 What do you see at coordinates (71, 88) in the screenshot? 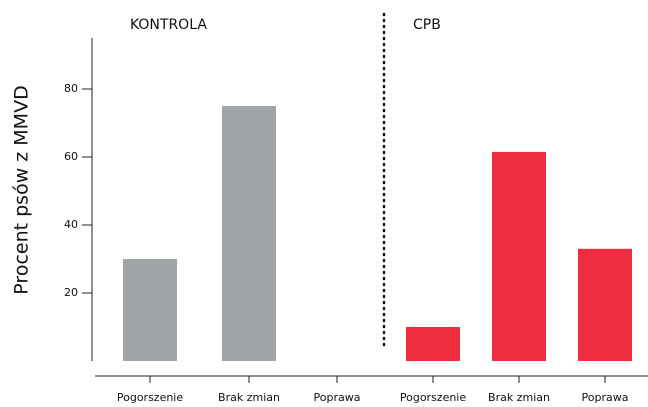
I see `y-tick-label: 80` at bounding box center [71, 88].